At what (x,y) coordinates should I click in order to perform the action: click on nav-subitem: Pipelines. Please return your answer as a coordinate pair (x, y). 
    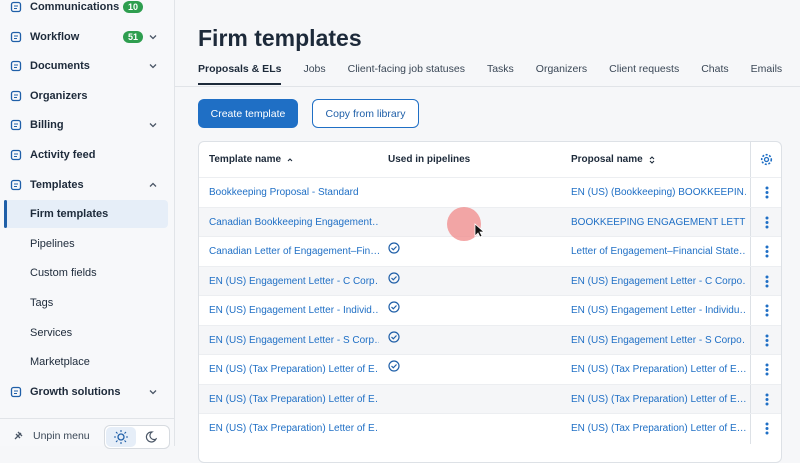
    Looking at the image, I should click on (86, 244).